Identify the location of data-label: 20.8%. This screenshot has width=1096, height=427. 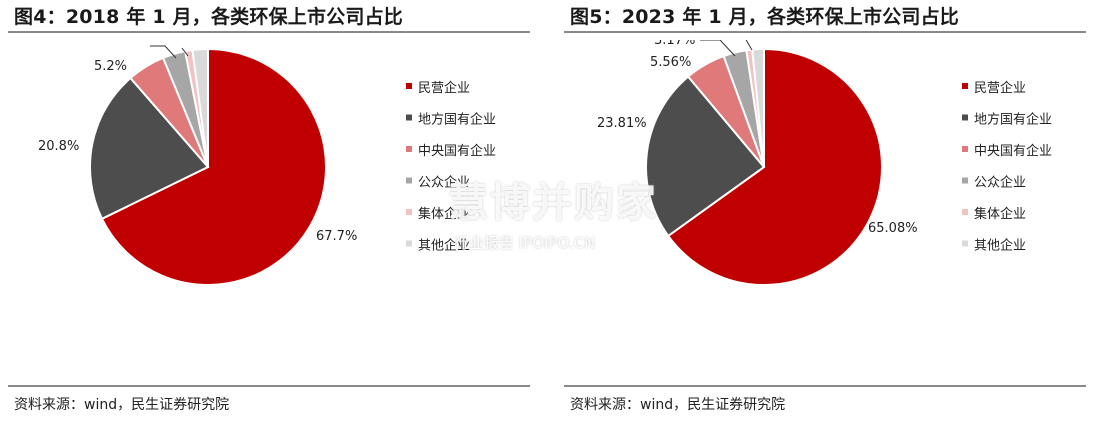
(58, 146).